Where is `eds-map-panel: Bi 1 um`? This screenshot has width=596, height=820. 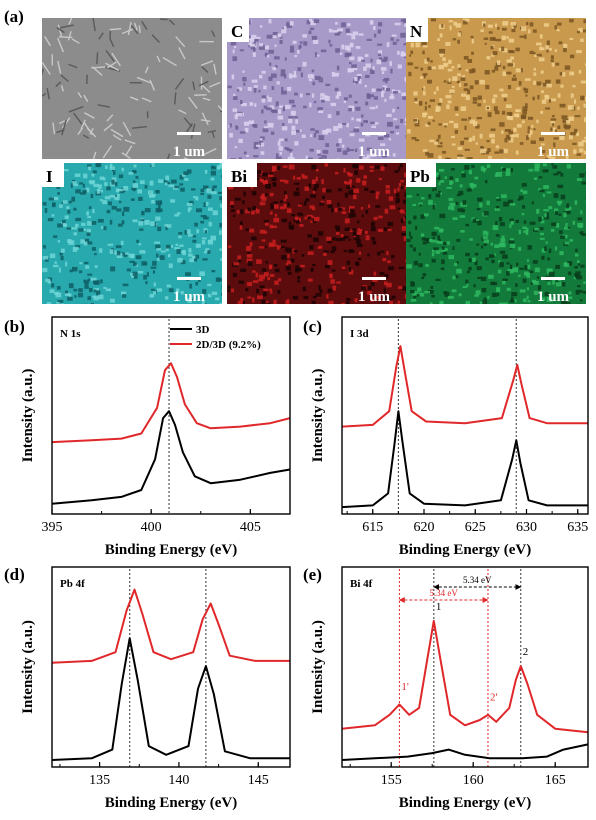 eds-map-panel: Bi 1 um is located at coordinates (317, 234).